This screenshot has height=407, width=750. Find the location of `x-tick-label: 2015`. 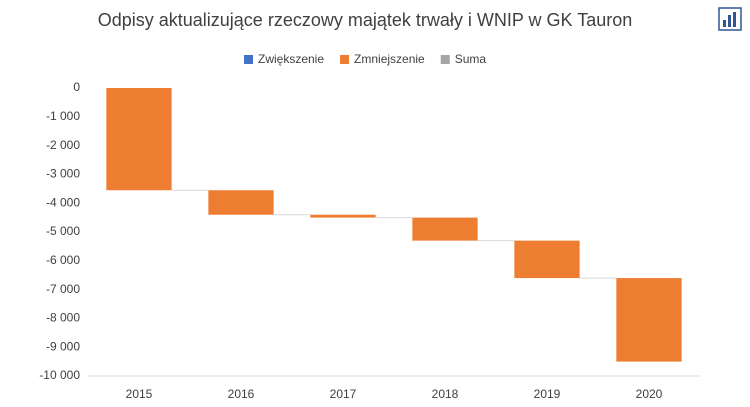

x-tick-label: 2015 is located at coordinates (139, 394).